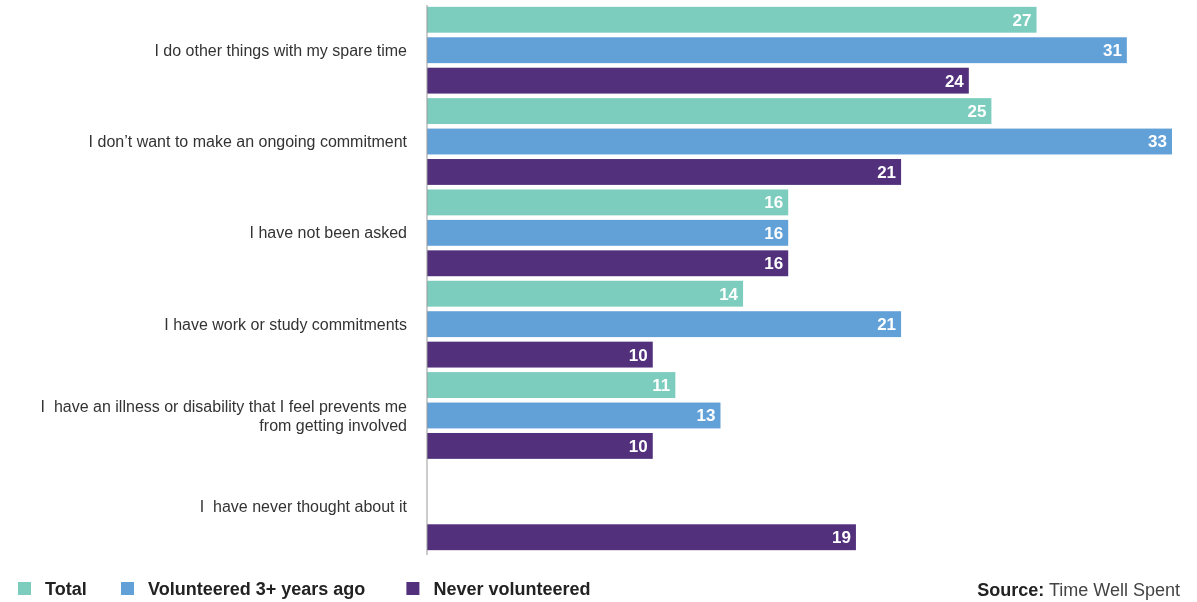 Image resolution: width=1197 pixels, height=602 pixels. Describe the element at coordinates (1157, 142) in the screenshot. I see `data-label: 33` at that location.